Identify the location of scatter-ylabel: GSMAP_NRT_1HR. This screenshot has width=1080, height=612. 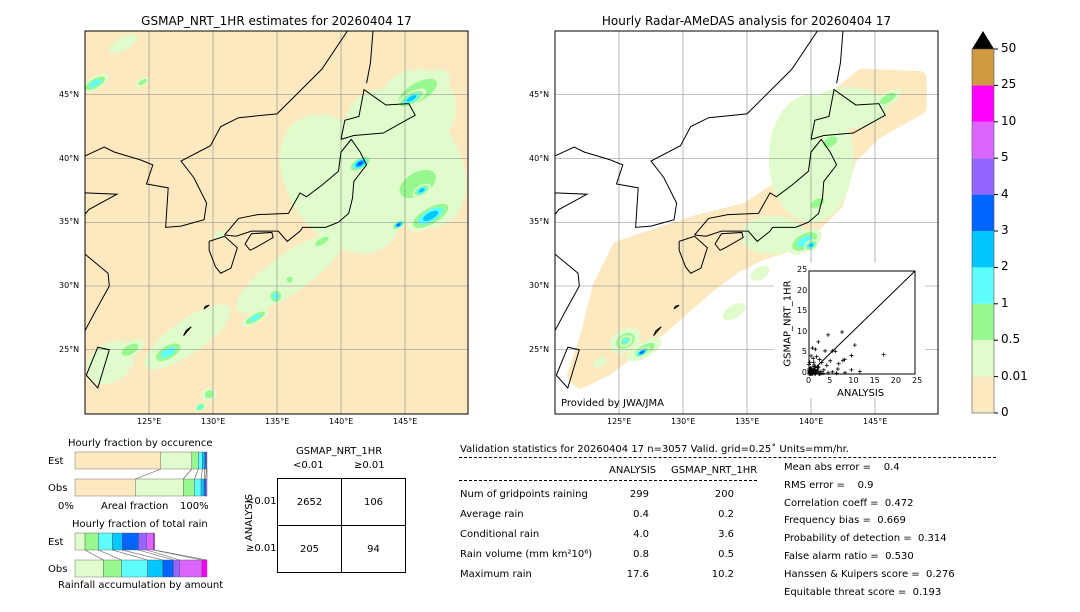
(788, 323).